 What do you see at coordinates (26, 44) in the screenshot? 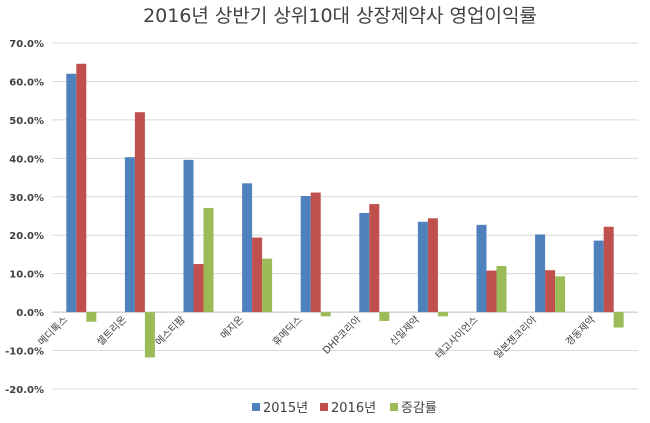
I see `y-tick-label: 70.0%` at bounding box center [26, 44].